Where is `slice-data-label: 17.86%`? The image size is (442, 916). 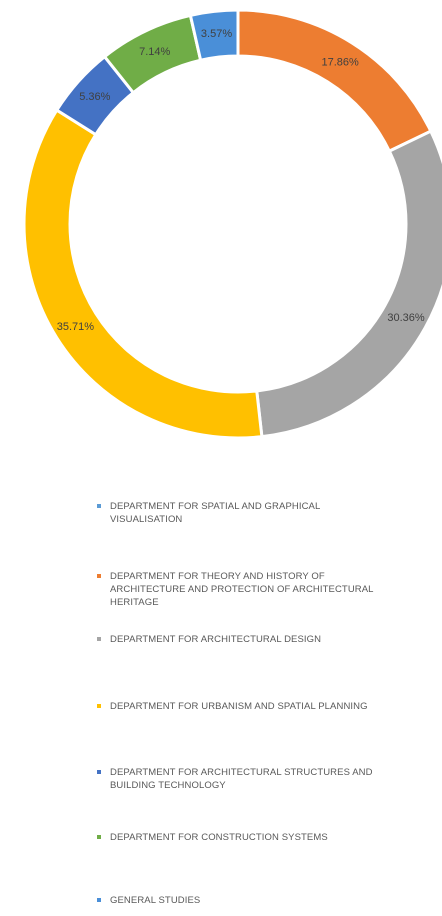 slice-data-label: 17.86% is located at coordinates (341, 62).